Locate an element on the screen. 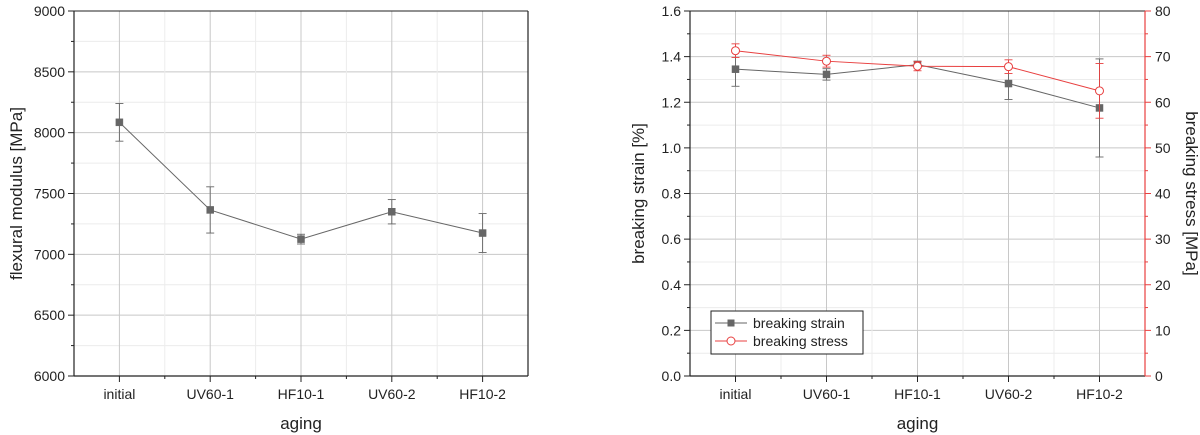 This screenshot has height=435, width=1200. legend: breaking strain breaking stress is located at coordinates (787, 332).